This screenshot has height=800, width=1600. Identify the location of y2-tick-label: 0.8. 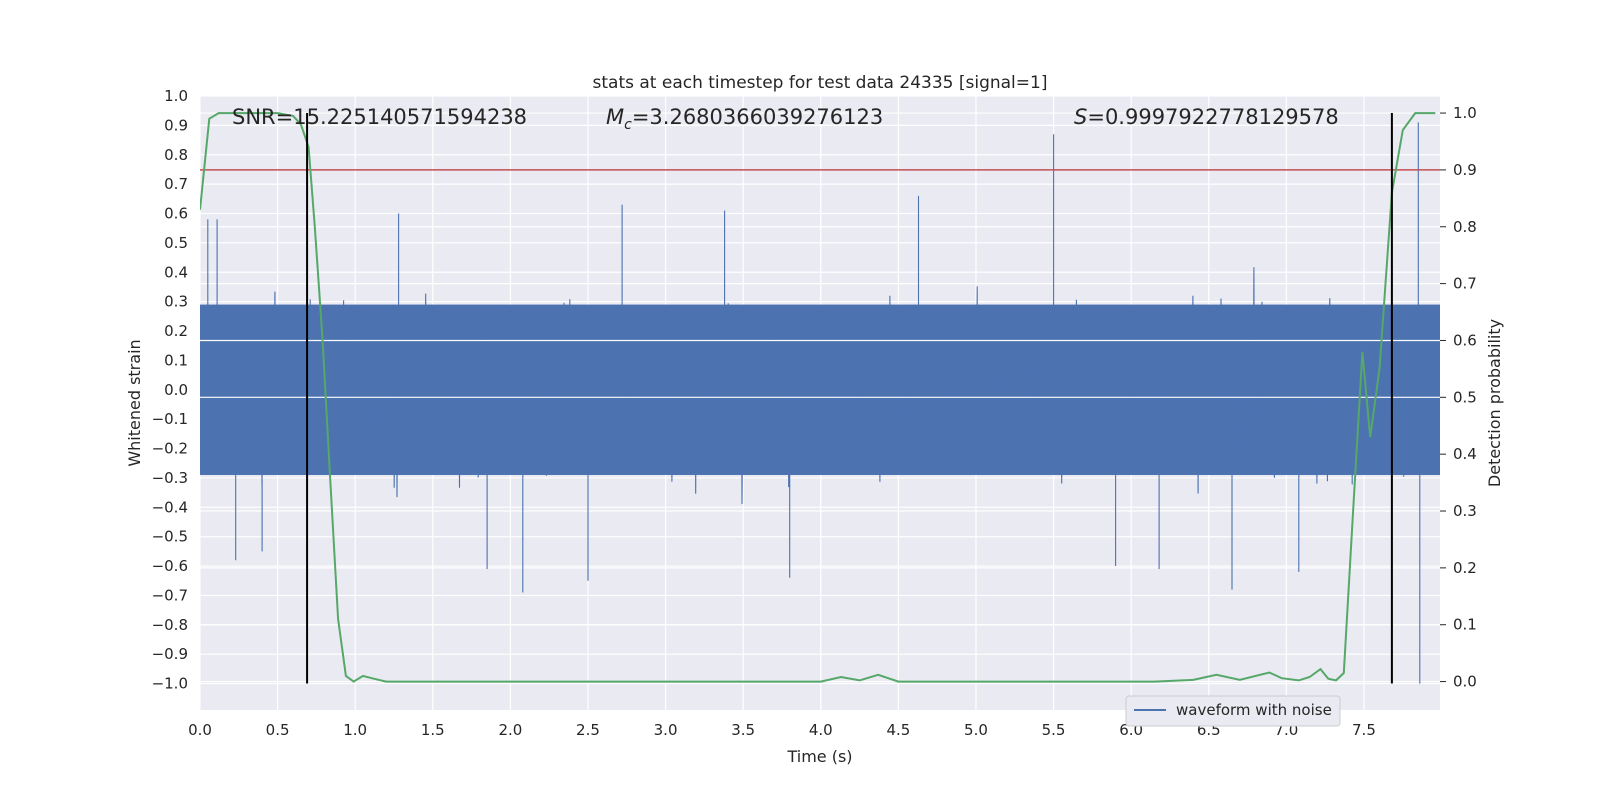
(1465, 227).